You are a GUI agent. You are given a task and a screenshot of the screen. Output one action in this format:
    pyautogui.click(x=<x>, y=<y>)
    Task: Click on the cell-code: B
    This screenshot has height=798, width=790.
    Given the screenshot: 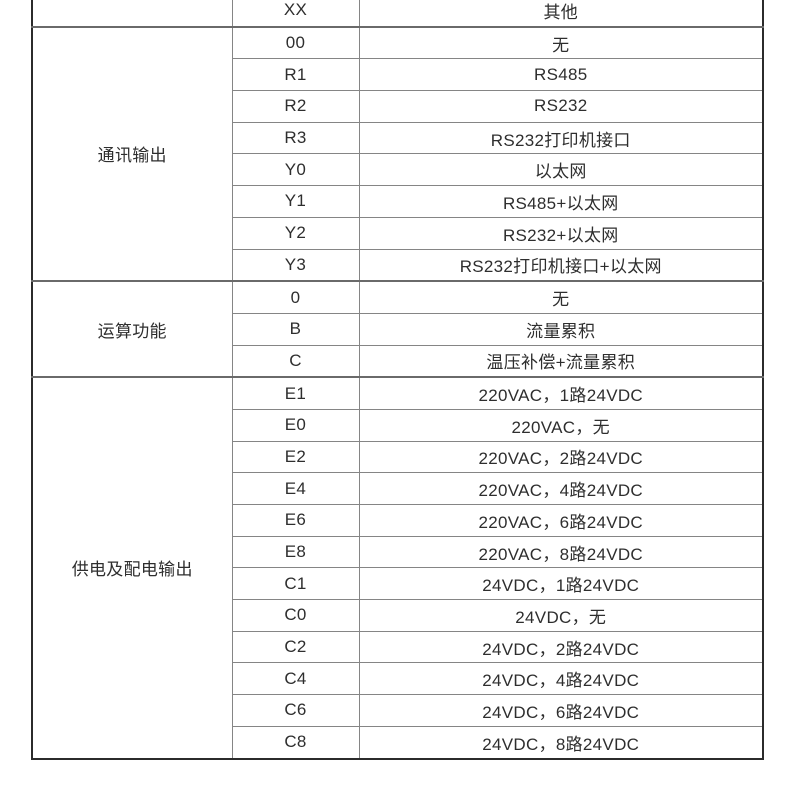 What is the action you would take?
    pyautogui.click(x=295, y=329)
    